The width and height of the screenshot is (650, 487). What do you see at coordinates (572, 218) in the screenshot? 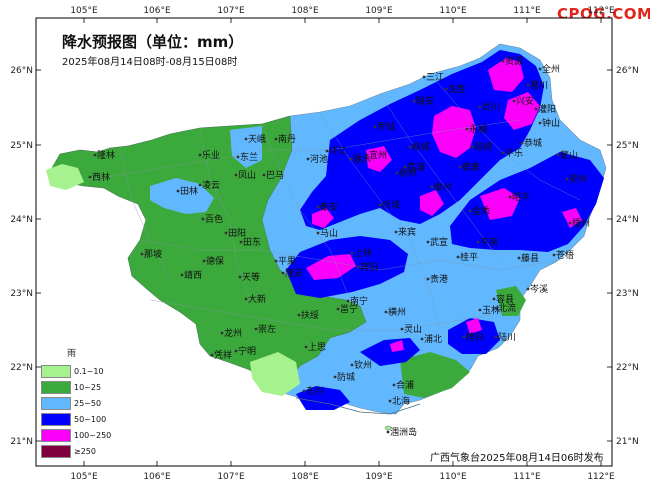
I see `region-100-250-i` at bounding box center [572, 218].